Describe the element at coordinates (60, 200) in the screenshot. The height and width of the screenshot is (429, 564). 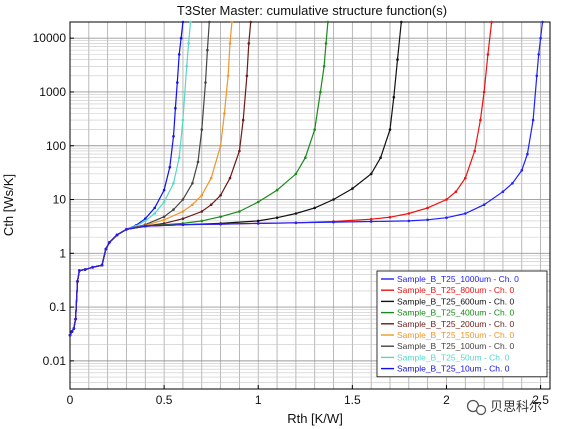
I see `y-tick-label: 10` at that location.